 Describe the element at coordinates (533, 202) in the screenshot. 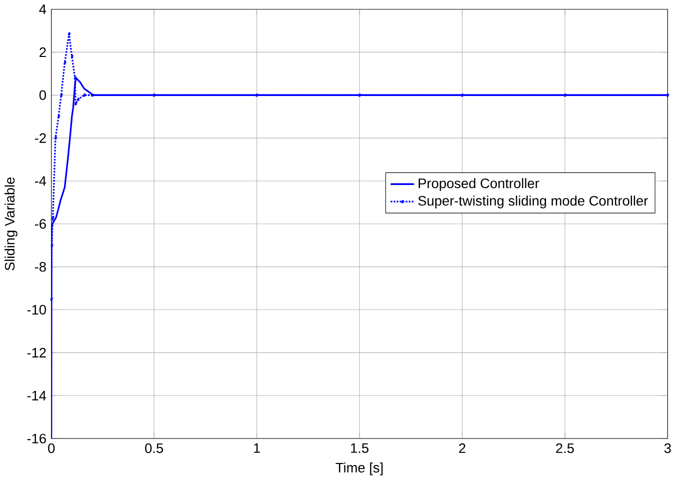

I see `legend-label: Super-twisting sliding mode Controller` at that location.